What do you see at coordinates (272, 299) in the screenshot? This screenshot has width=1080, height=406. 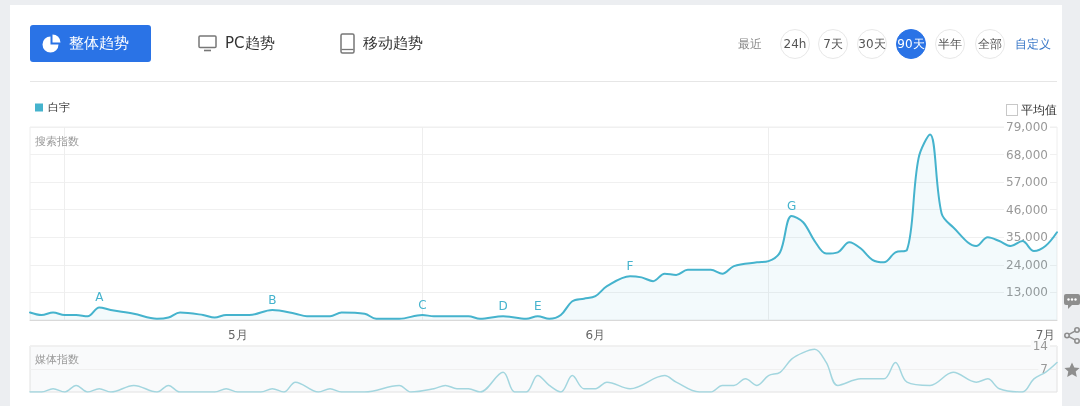 I see `annotation: B` at bounding box center [272, 299].